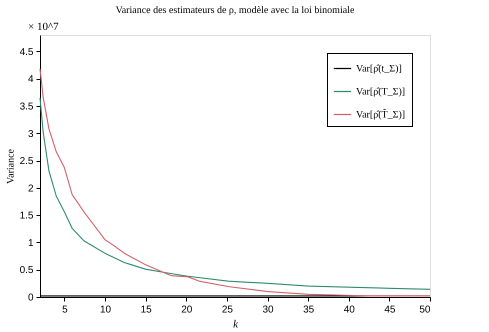  Describe the element at coordinates (31, 243) in the screenshot. I see `y-tick-label: 1` at that location.